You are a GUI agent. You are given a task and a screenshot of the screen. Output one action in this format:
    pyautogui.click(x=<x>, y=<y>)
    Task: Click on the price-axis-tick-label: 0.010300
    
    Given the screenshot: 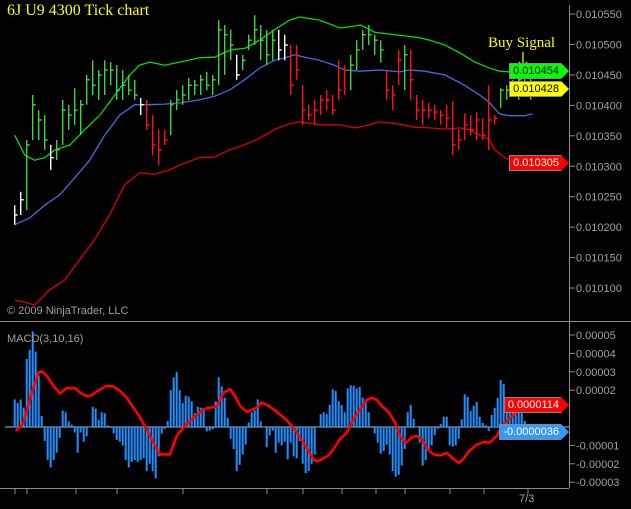 What is the action you would take?
    pyautogui.click(x=599, y=167)
    